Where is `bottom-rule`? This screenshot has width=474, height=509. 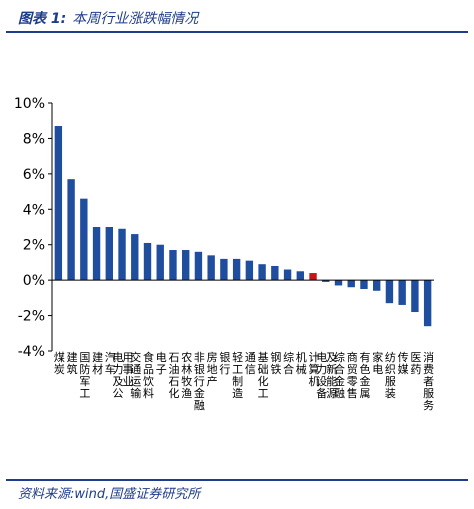 bottom-rule is located at coordinates (237, 480).